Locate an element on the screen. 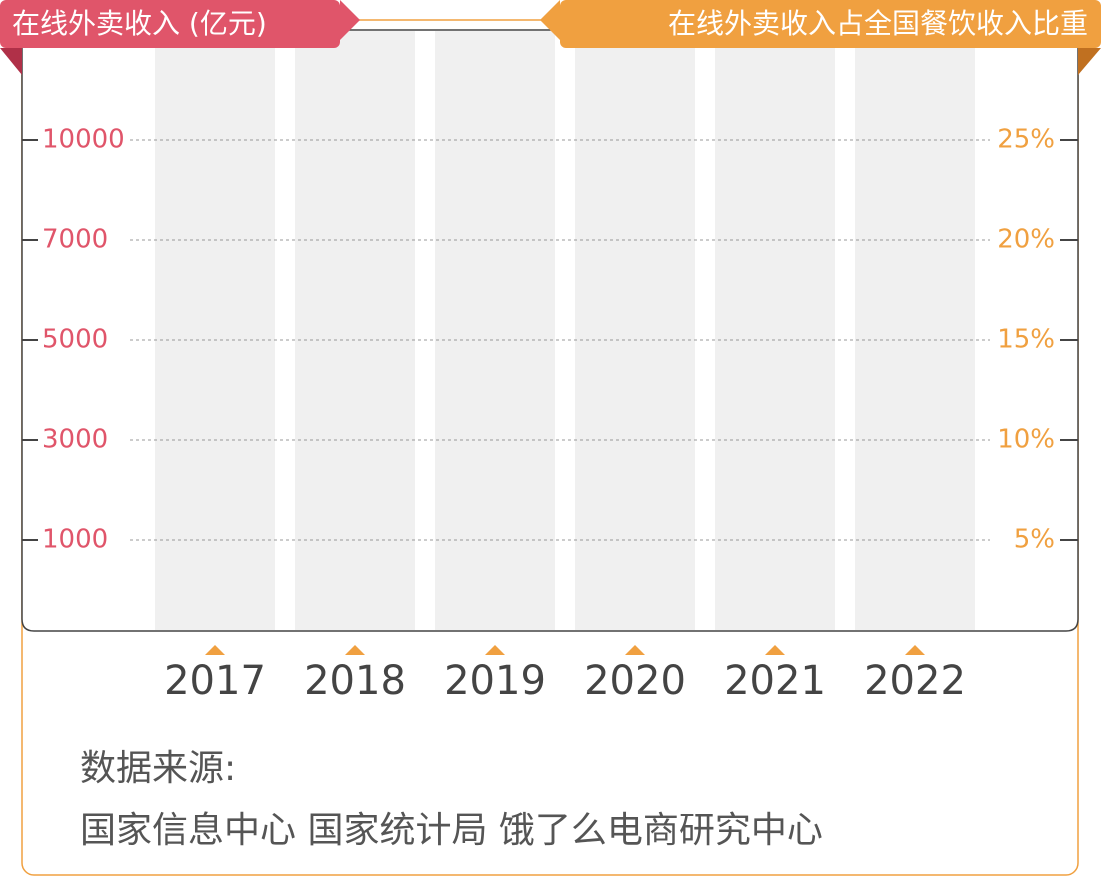 This screenshot has width=1101, height=881. x-tick-label: 2019 is located at coordinates (495, 681).